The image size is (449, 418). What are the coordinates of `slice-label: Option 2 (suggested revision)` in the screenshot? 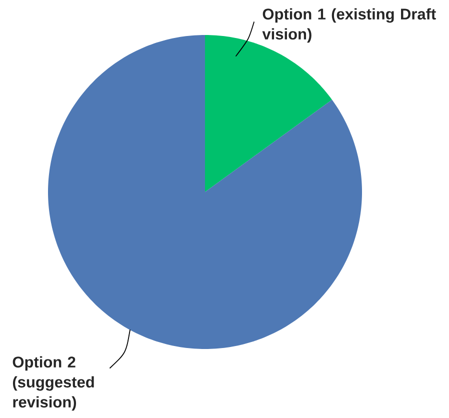 It's located at (53, 383).